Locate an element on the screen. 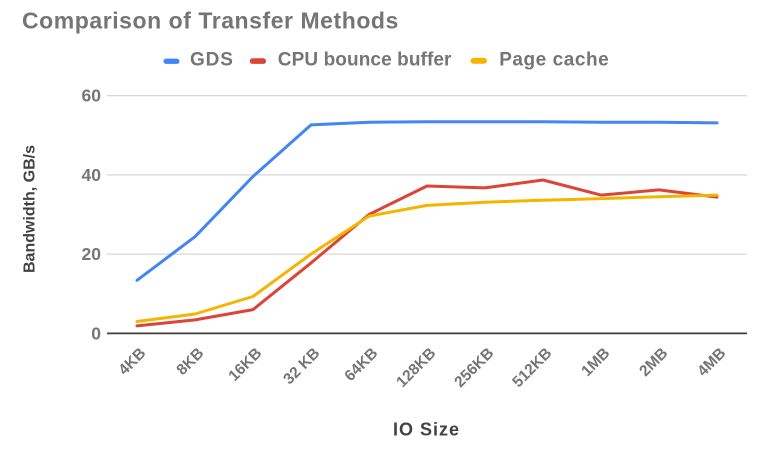 Image resolution: width=768 pixels, height=454 pixels. svg-text: CPU bounce buffer is located at coordinates (365, 60).